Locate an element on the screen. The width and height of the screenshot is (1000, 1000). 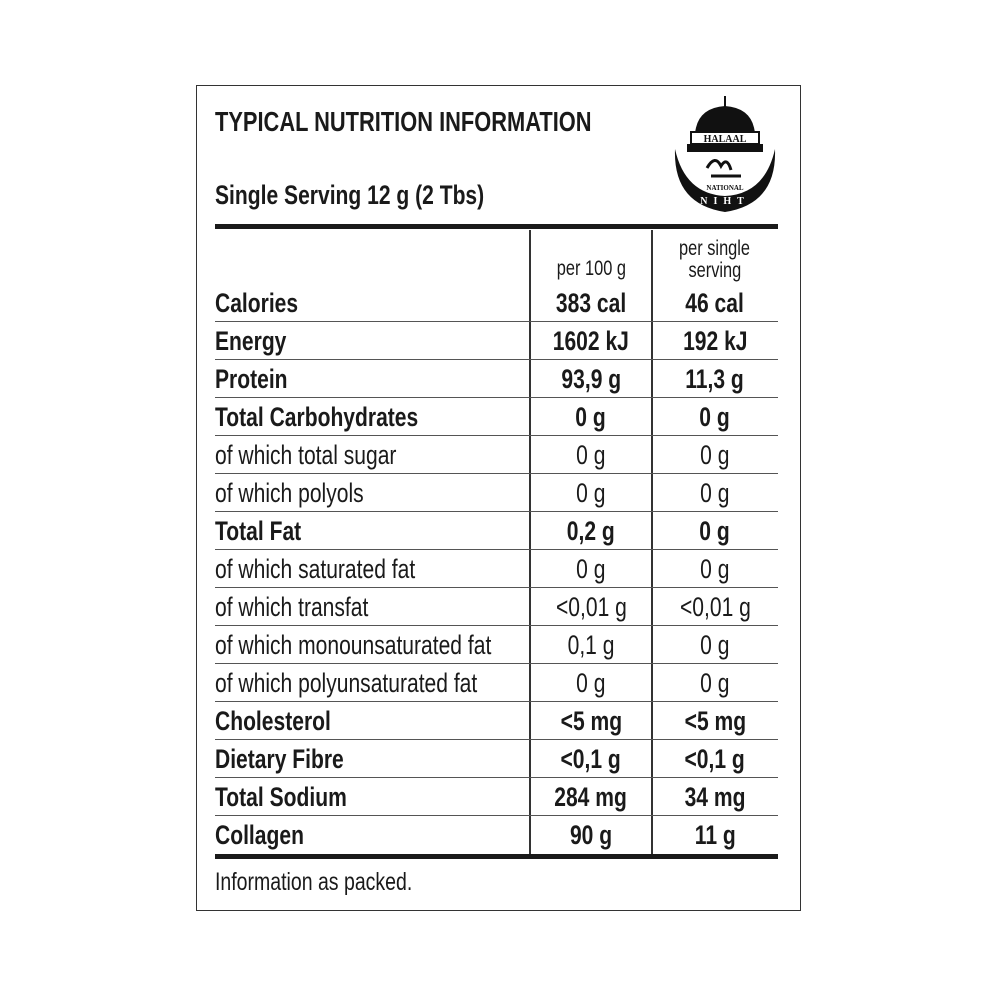
nutrient-row: of which polyols 0 g 0 g is located at coordinates (496, 493).